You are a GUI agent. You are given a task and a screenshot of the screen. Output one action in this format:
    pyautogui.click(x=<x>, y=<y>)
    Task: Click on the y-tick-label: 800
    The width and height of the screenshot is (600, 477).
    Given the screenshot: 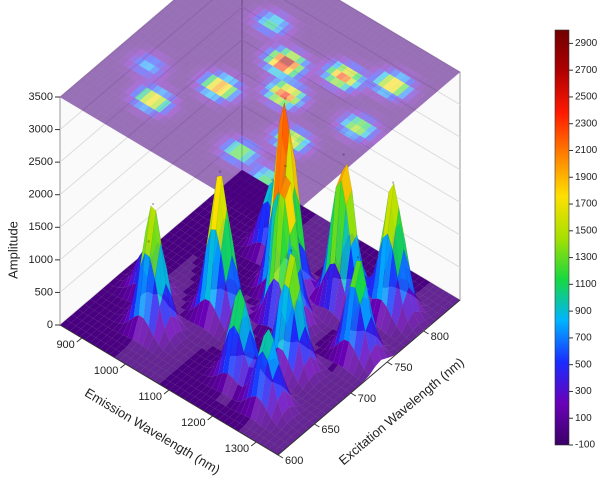 What is the action you would take?
    pyautogui.click(x=440, y=337)
    